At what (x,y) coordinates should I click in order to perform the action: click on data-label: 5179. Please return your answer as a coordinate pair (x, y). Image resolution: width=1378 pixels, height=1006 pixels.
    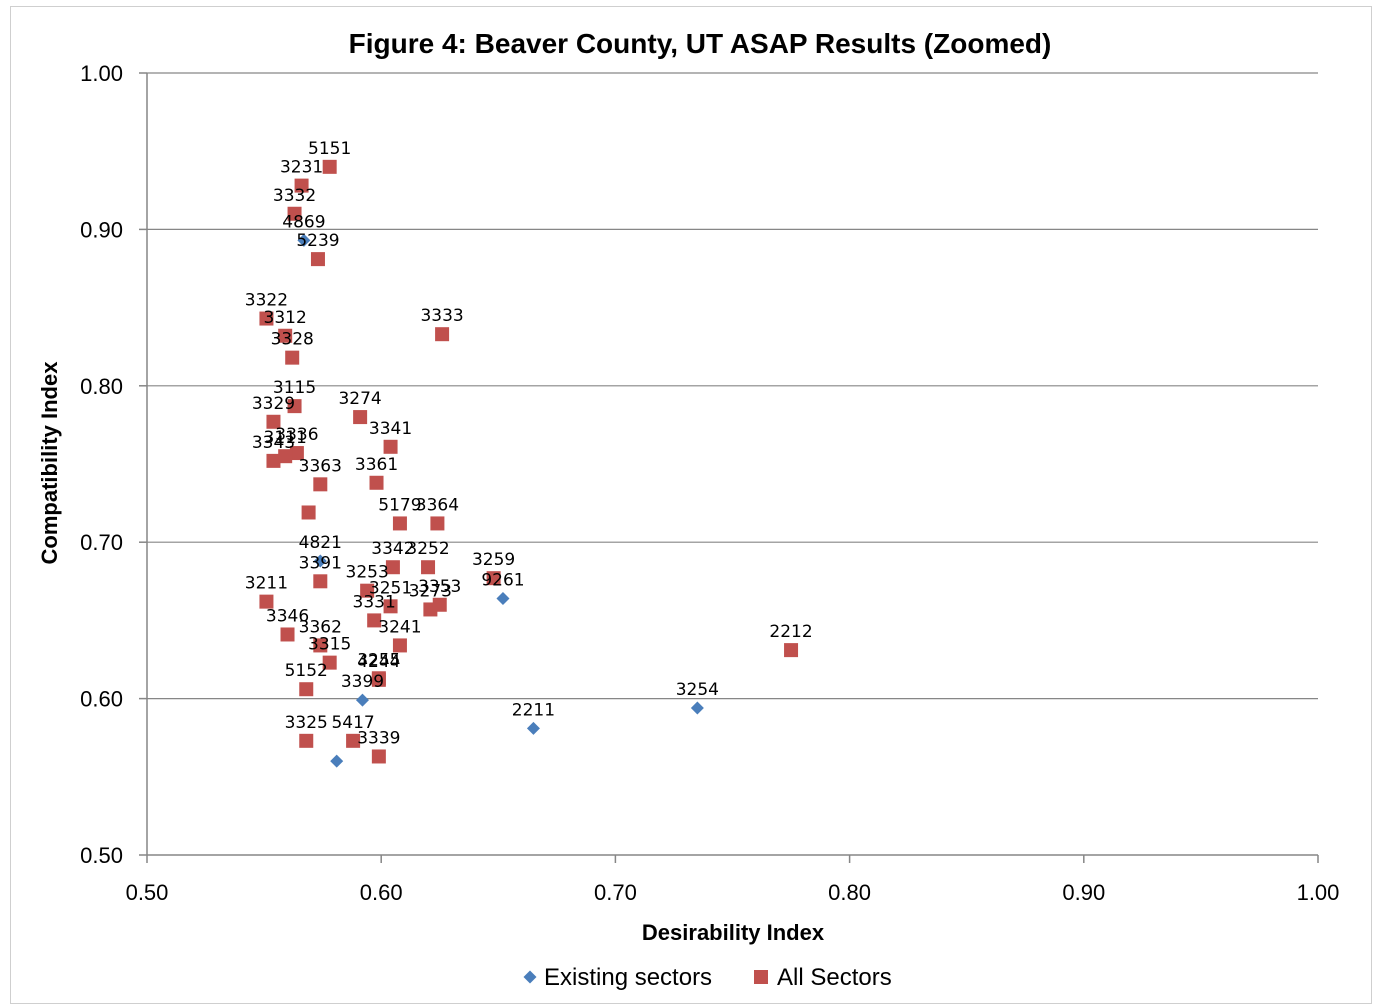
    Looking at the image, I should click on (399, 505).